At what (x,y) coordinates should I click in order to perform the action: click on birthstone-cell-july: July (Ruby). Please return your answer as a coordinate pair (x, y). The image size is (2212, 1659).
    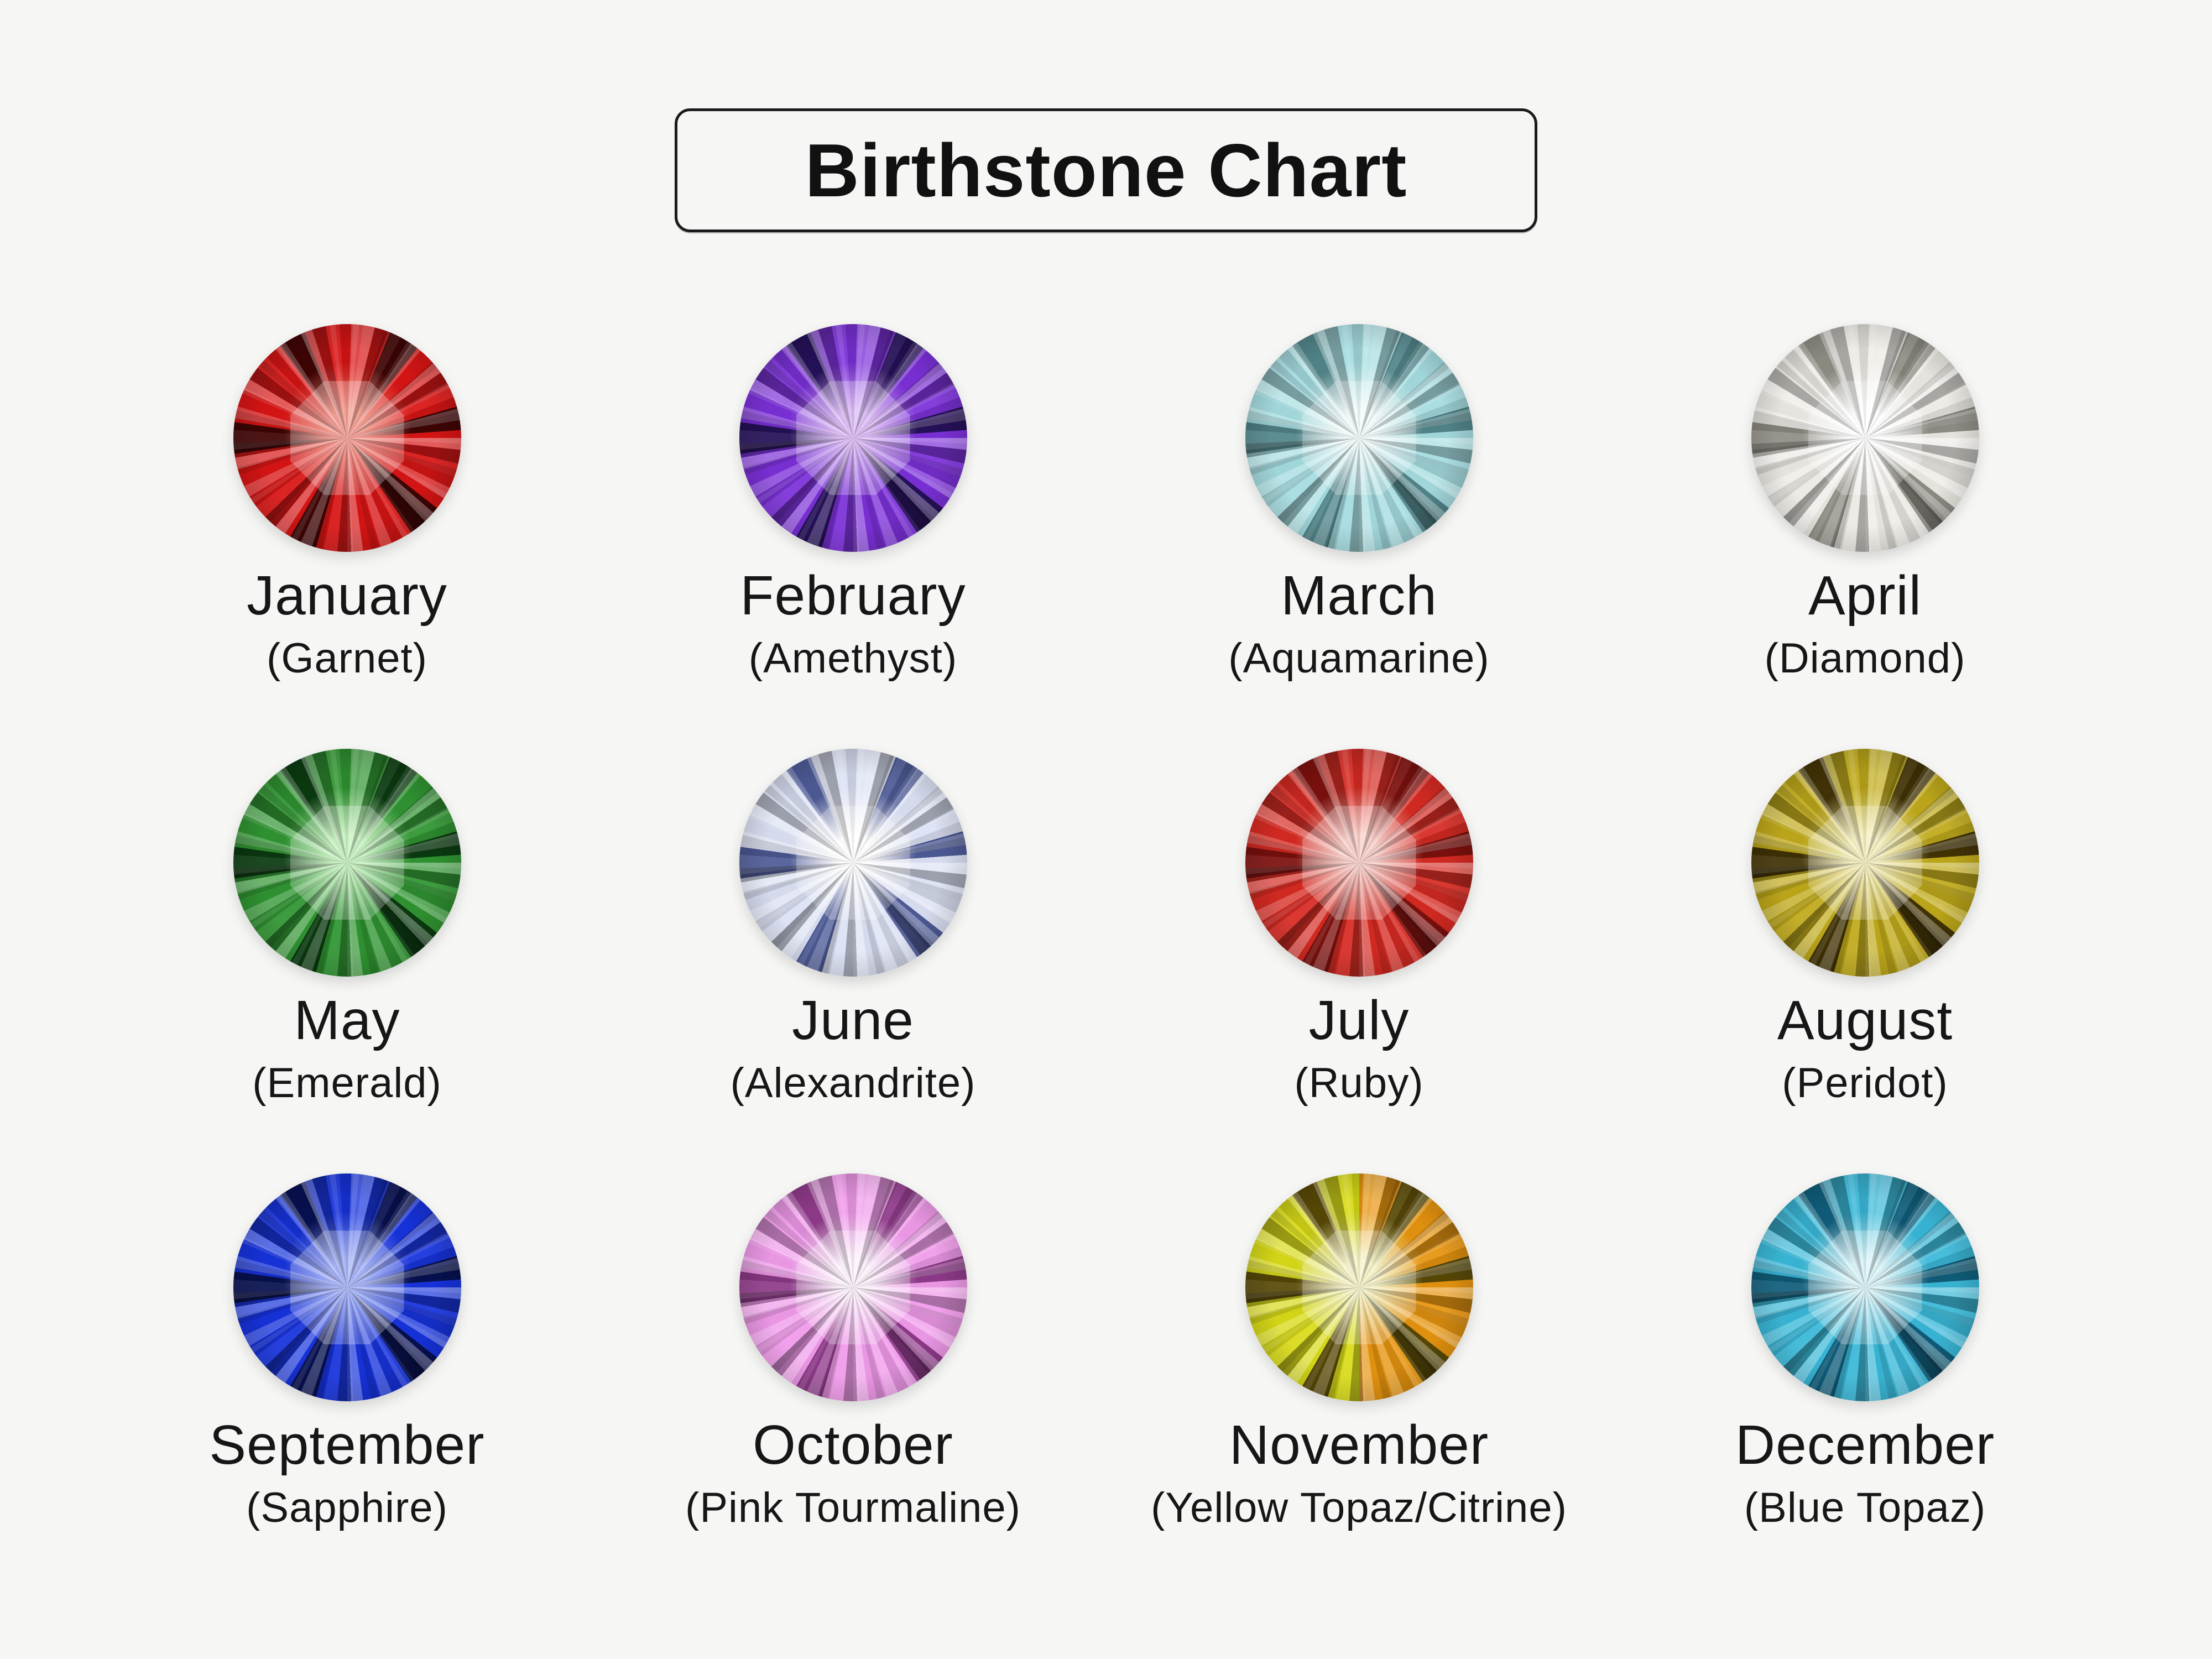
    Looking at the image, I should click on (1359, 928).